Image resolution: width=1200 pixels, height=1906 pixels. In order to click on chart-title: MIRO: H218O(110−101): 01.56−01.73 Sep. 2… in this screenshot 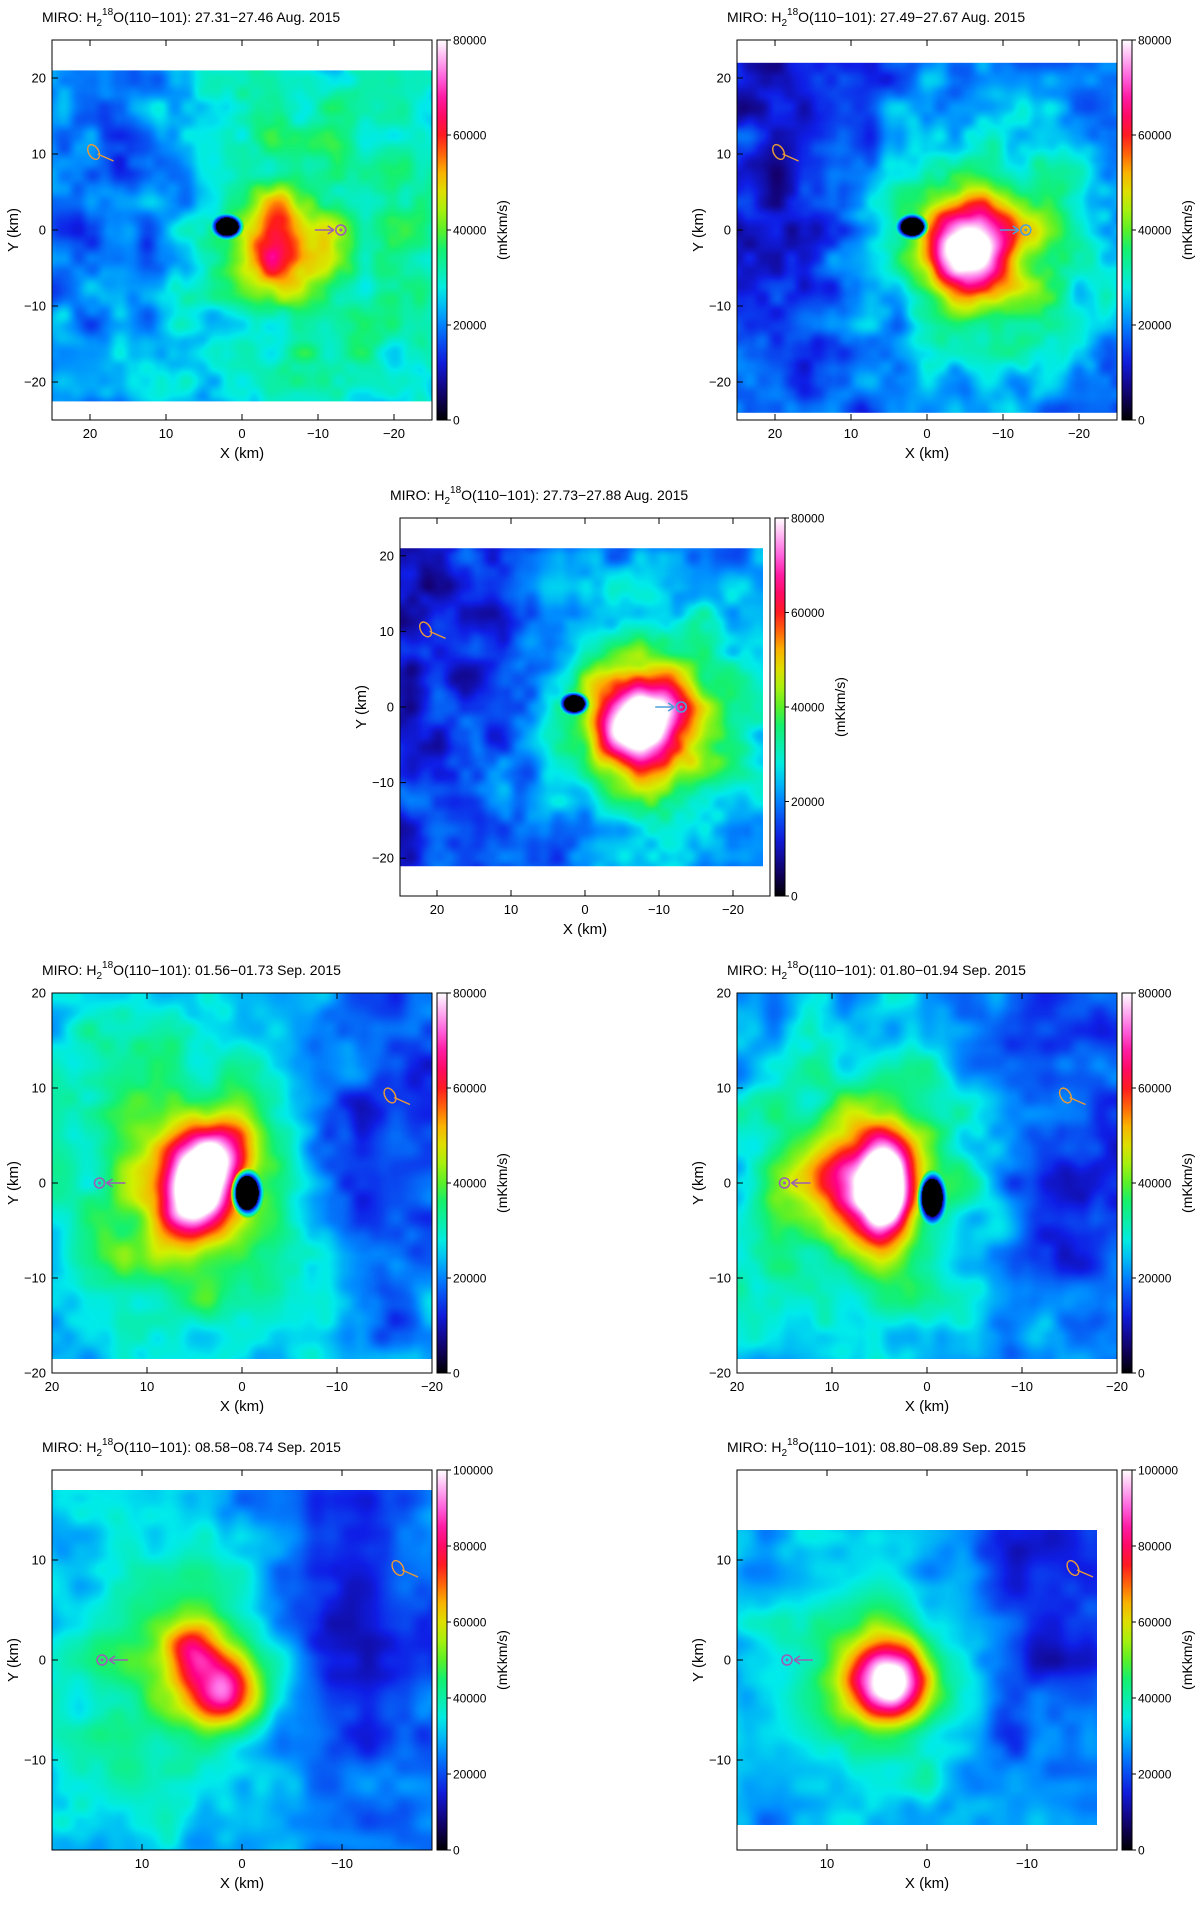, I will do `click(191, 971)`.